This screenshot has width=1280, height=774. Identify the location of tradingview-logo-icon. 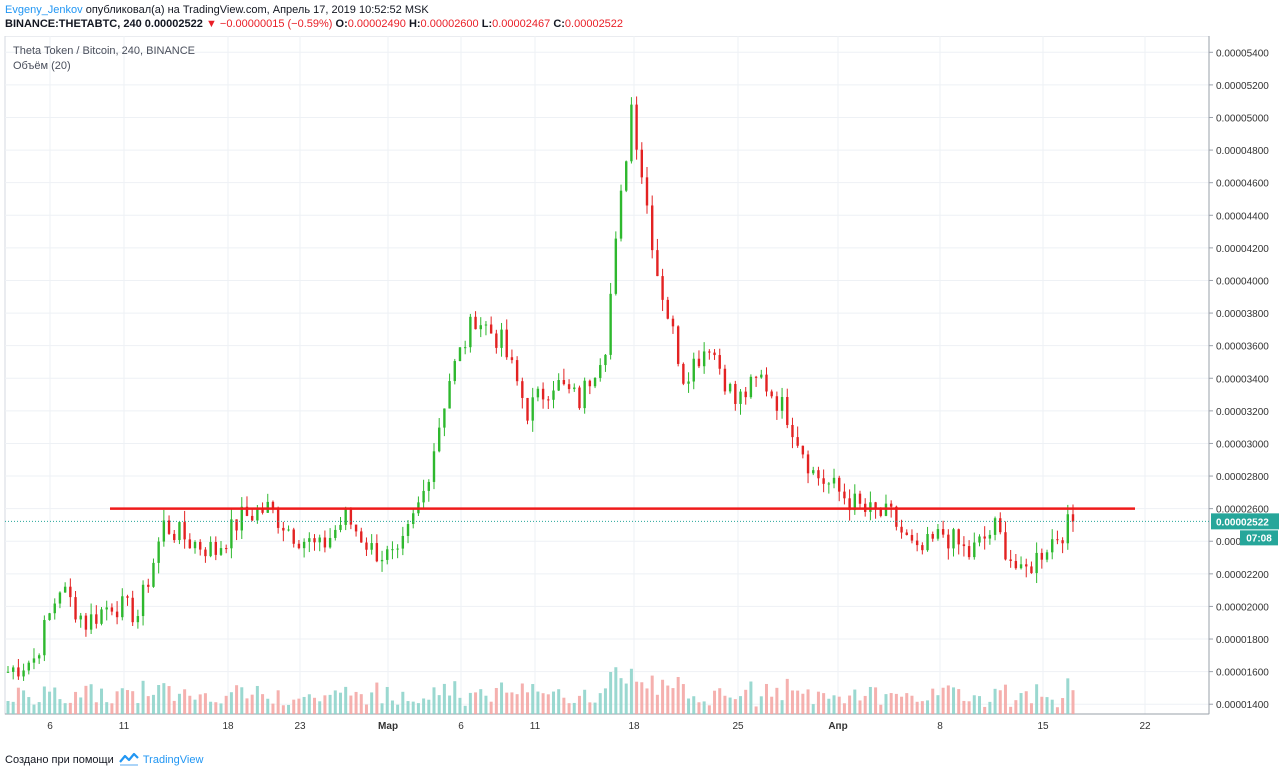
(128, 759).